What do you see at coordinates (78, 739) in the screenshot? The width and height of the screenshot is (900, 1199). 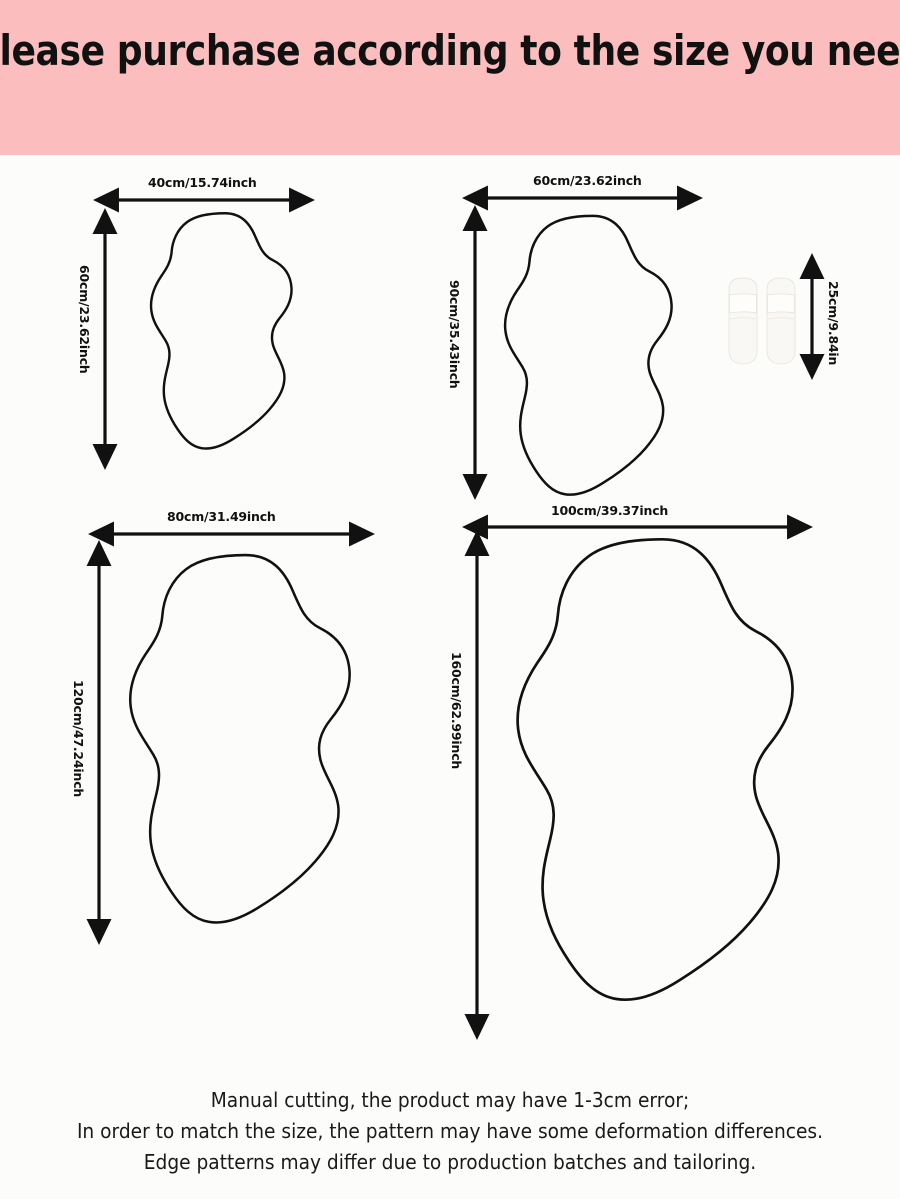 I see `label-height-80x120: 120cm/47.24inch` at bounding box center [78, 739].